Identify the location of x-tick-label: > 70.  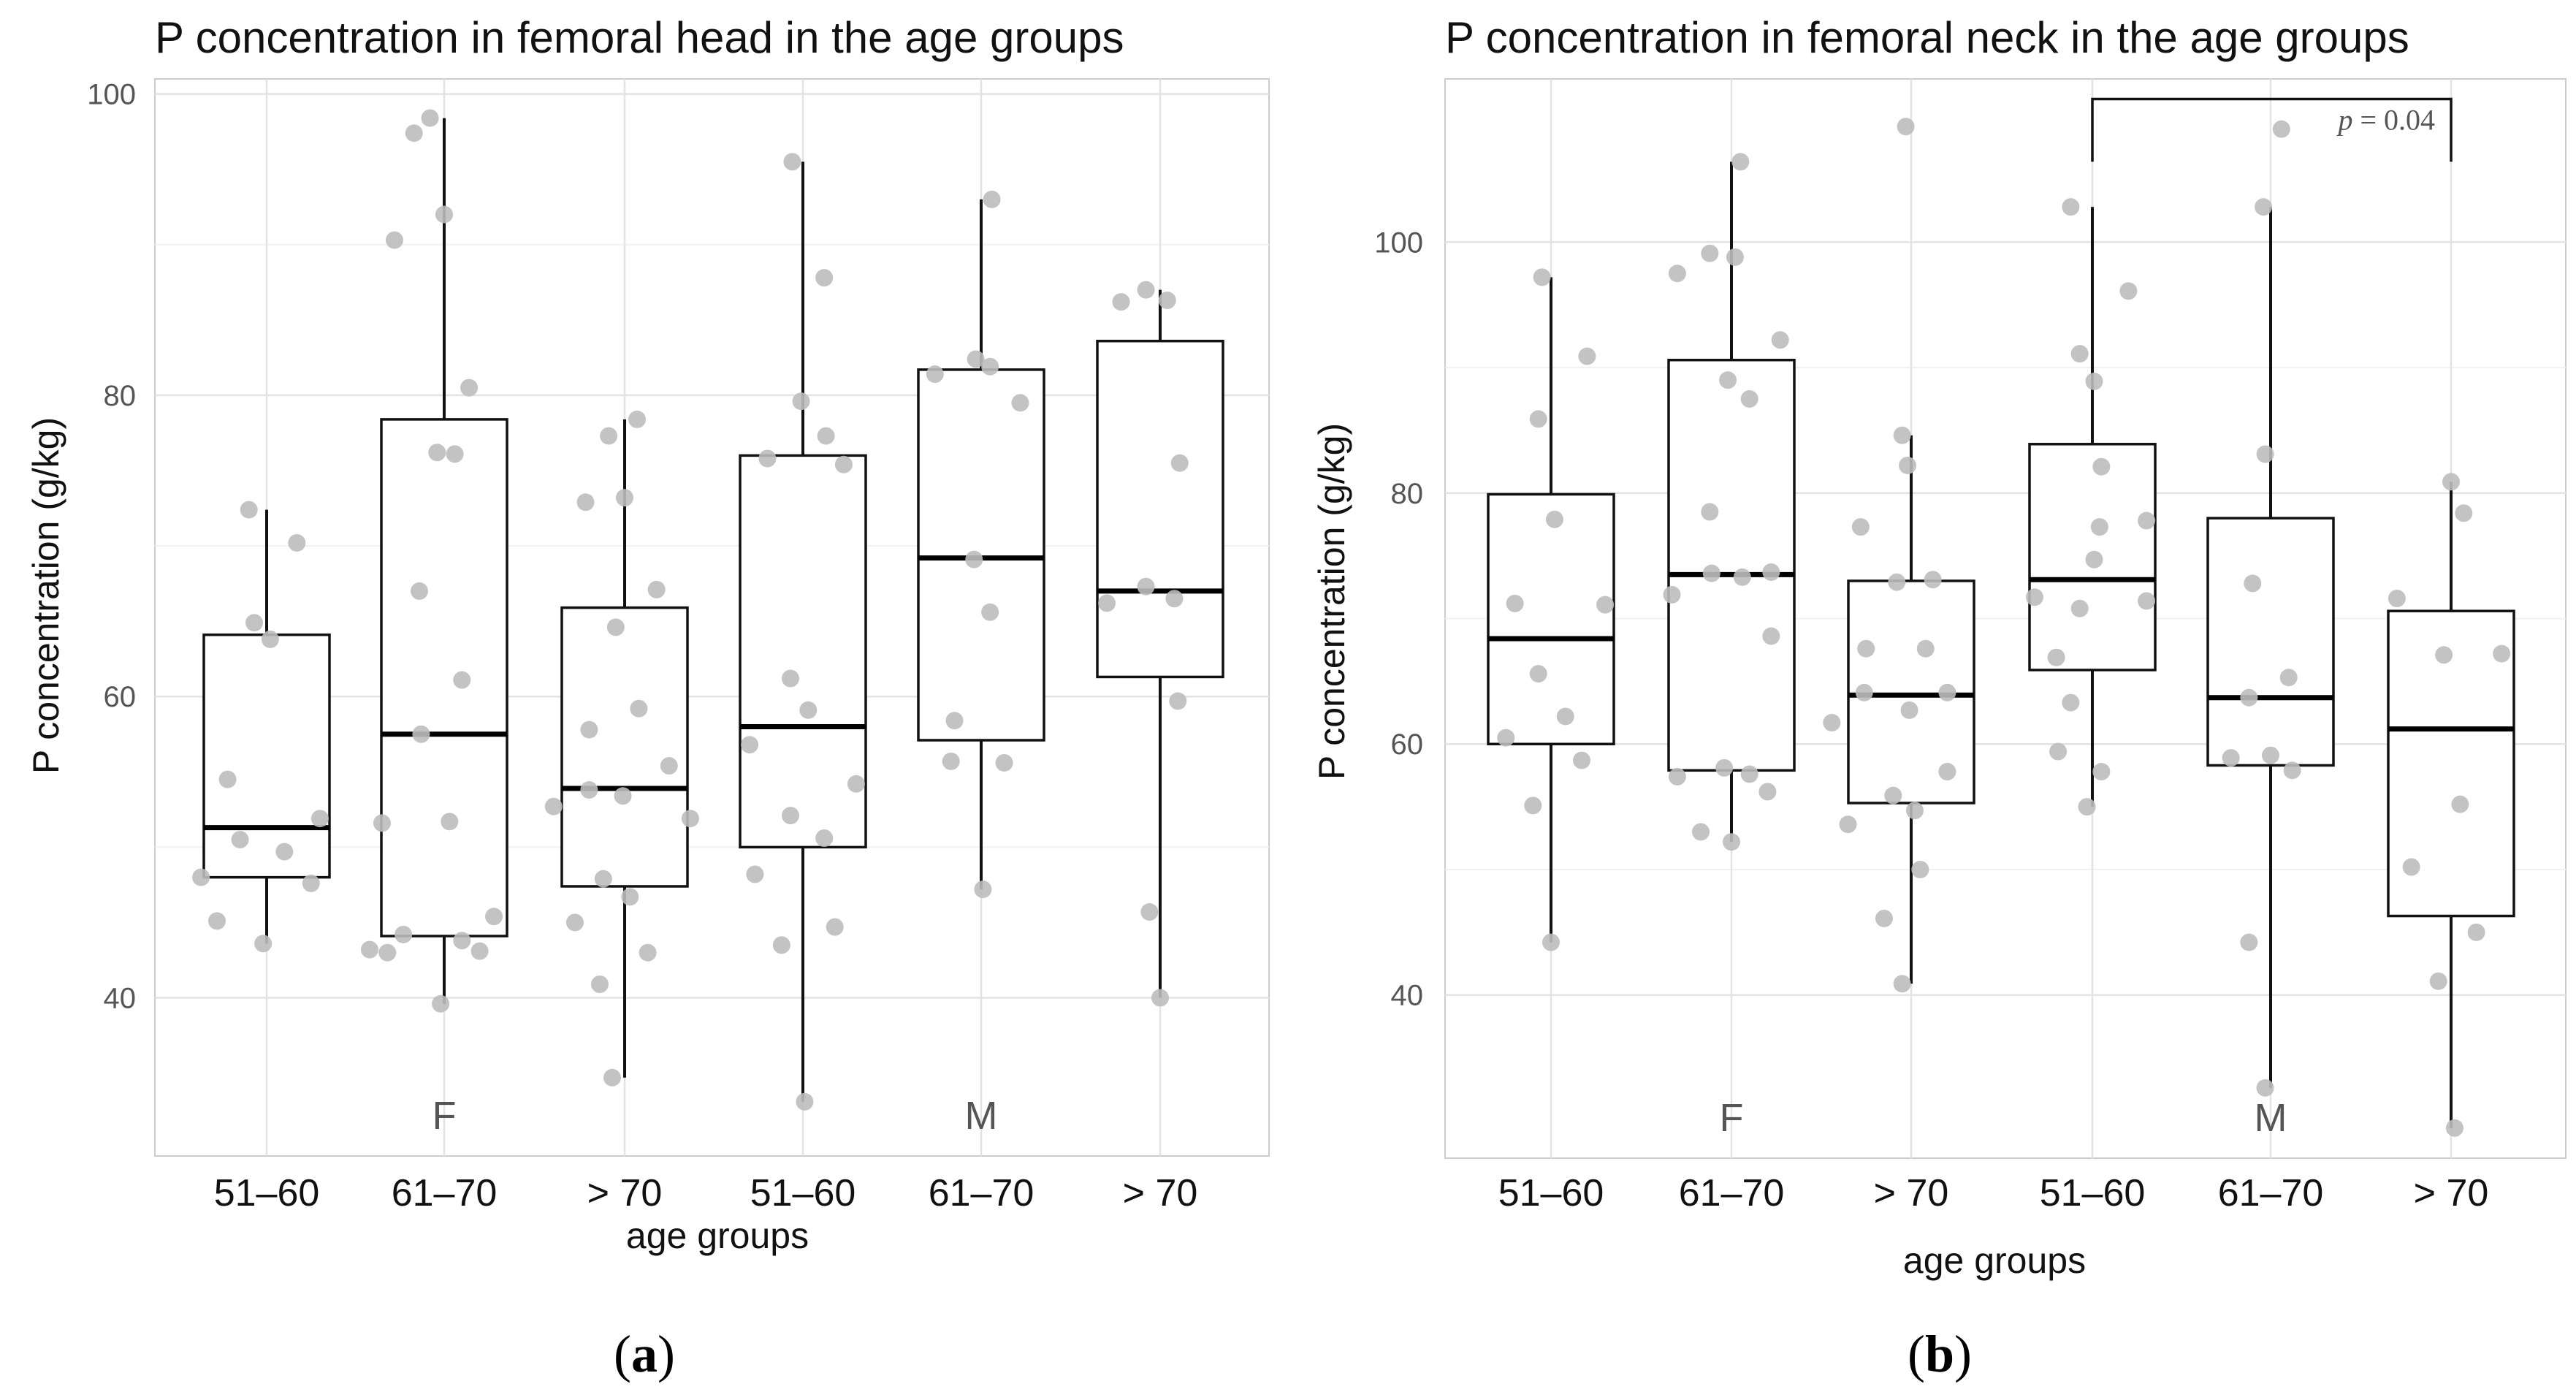
(1160, 1193).